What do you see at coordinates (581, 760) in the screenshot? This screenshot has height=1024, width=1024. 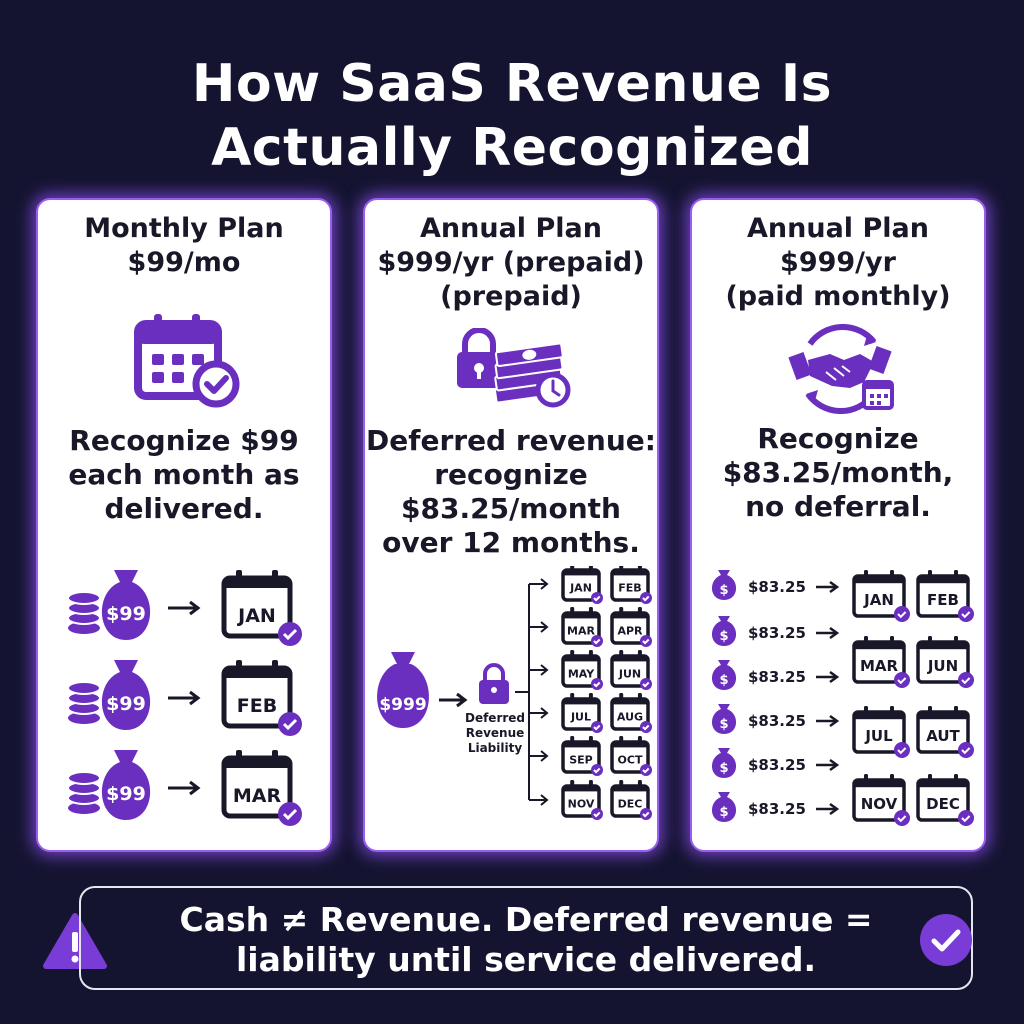 I see `month-label: SEP` at bounding box center [581, 760].